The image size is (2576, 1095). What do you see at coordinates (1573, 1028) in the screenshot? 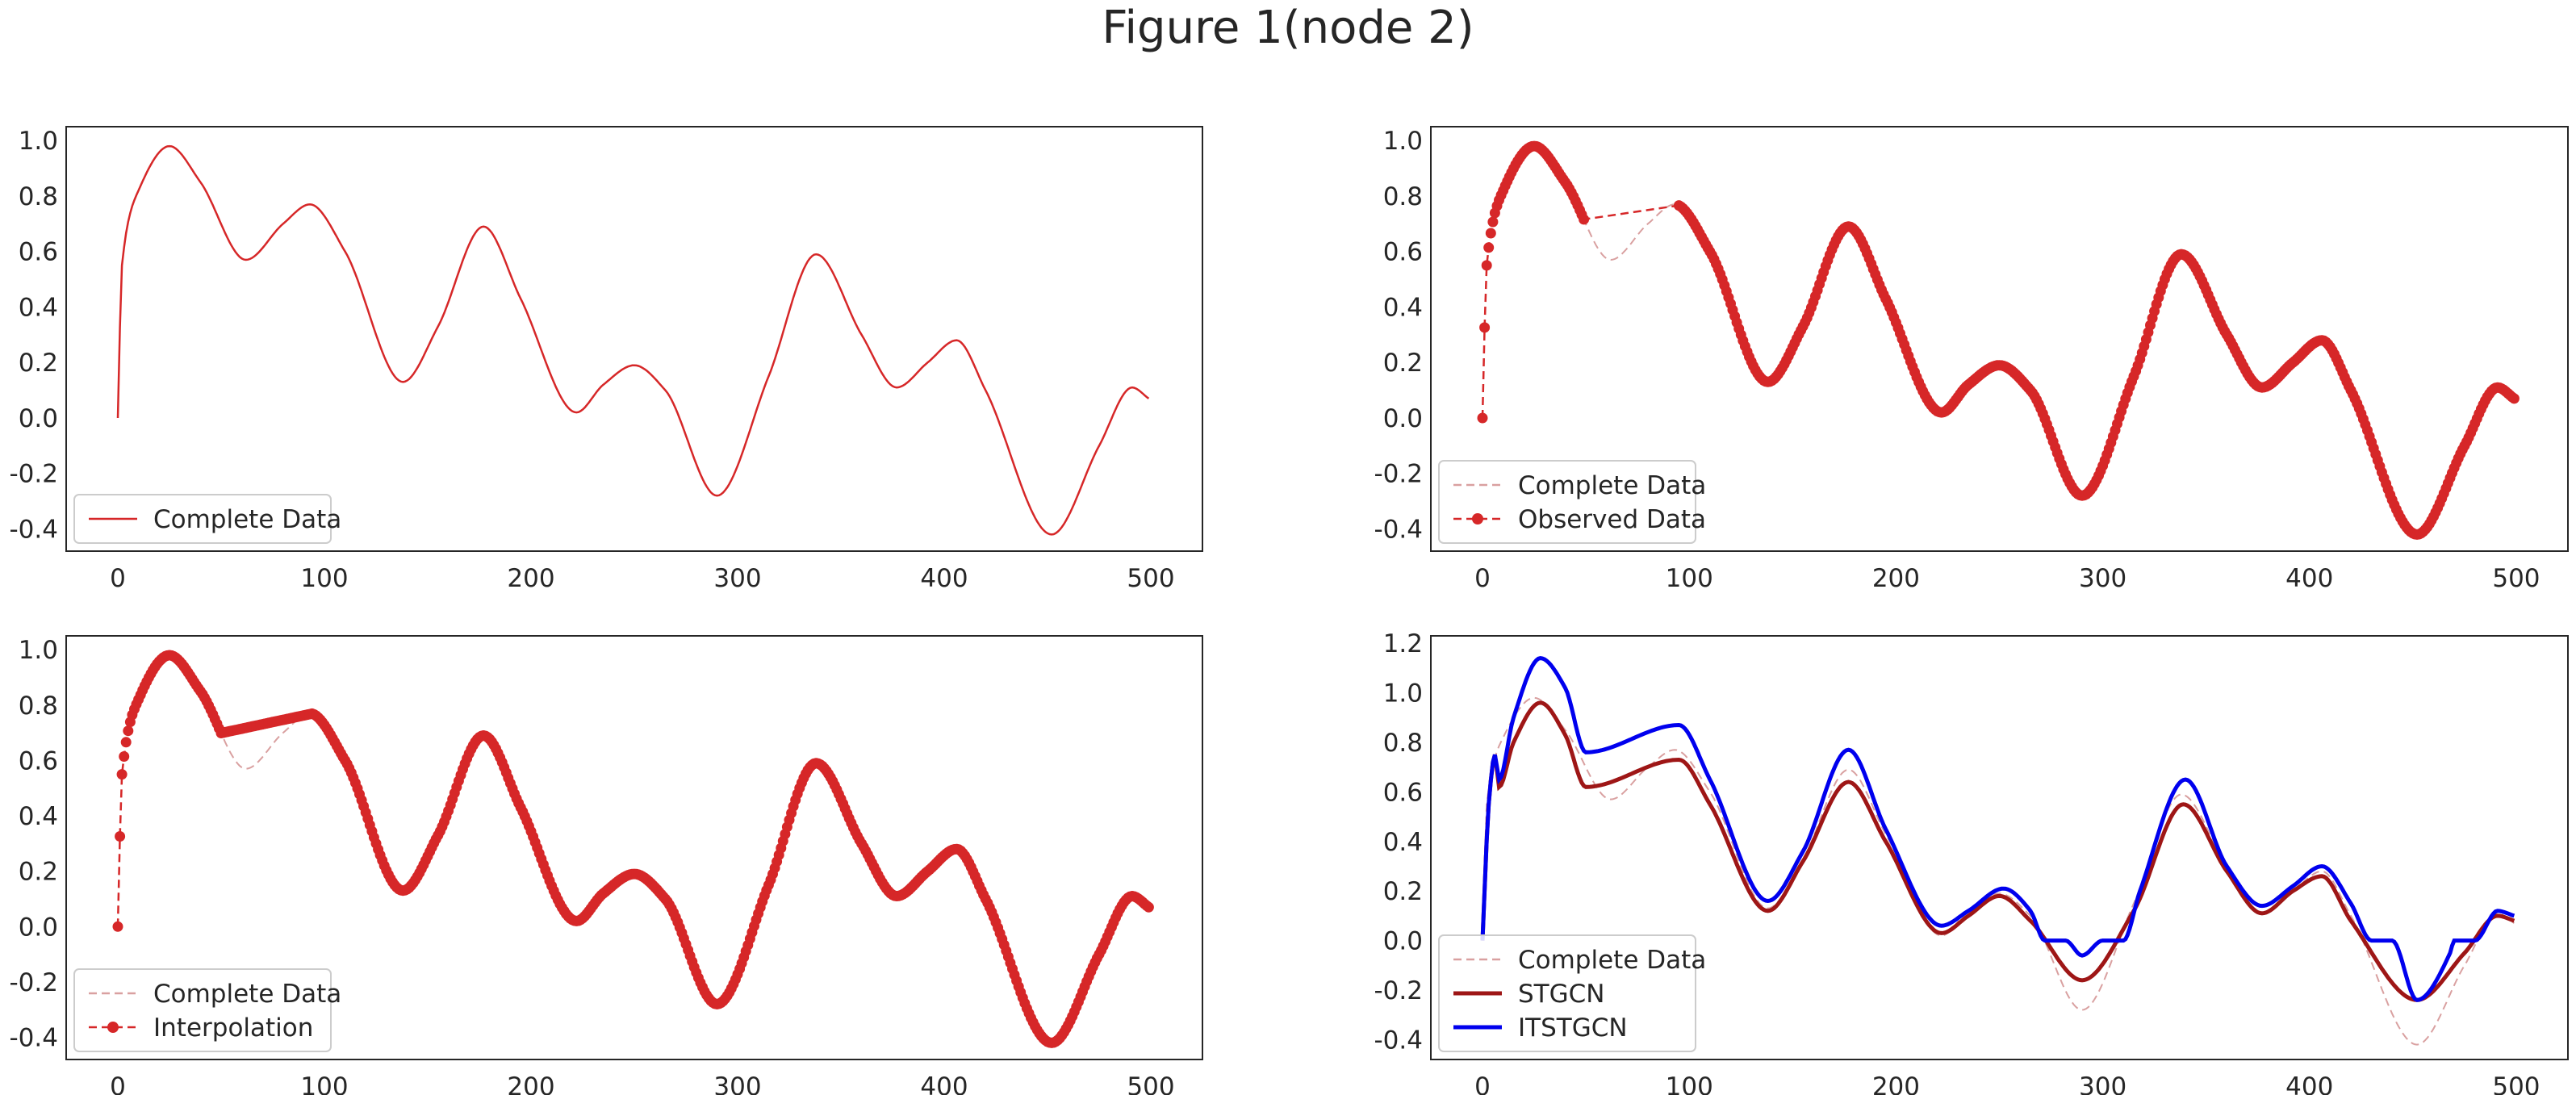
I see `legend-label: ITSTGCN` at bounding box center [1573, 1028].